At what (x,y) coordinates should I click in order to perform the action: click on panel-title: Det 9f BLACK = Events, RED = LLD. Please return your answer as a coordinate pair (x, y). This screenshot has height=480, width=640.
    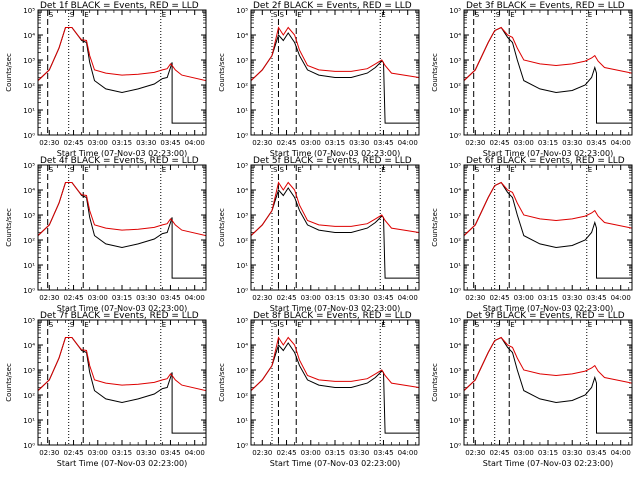
    Looking at the image, I should click on (545, 316).